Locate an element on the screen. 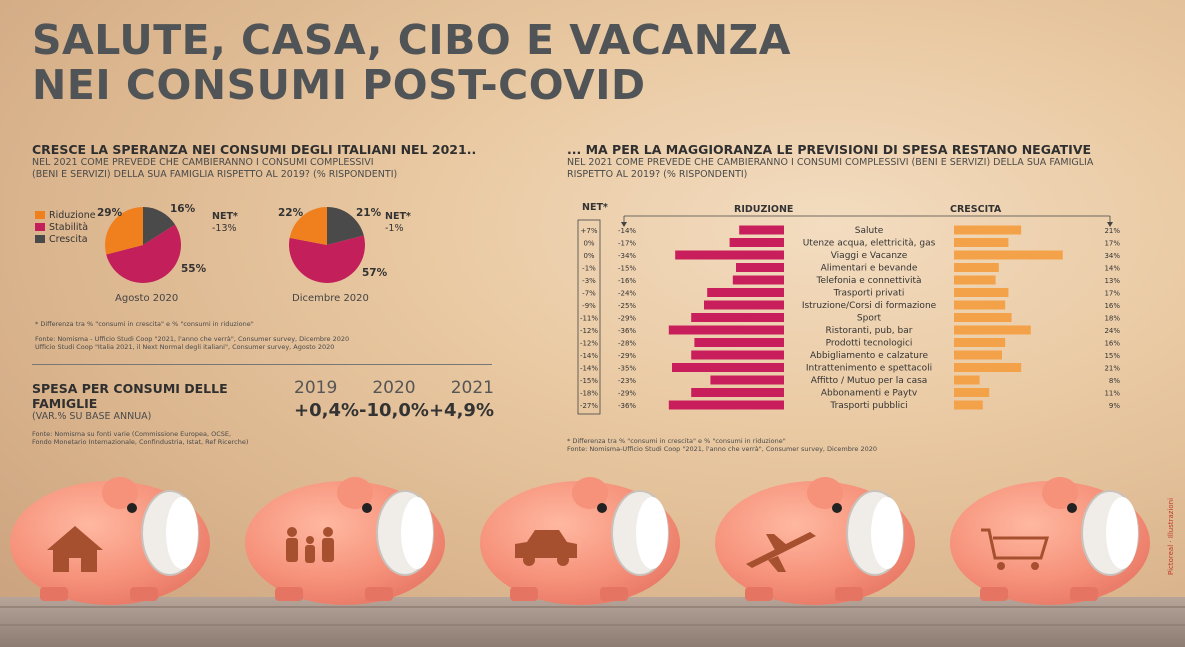 The height and width of the screenshot is (647, 1185). pie2-title: Dicembre 2020 is located at coordinates (330, 298).